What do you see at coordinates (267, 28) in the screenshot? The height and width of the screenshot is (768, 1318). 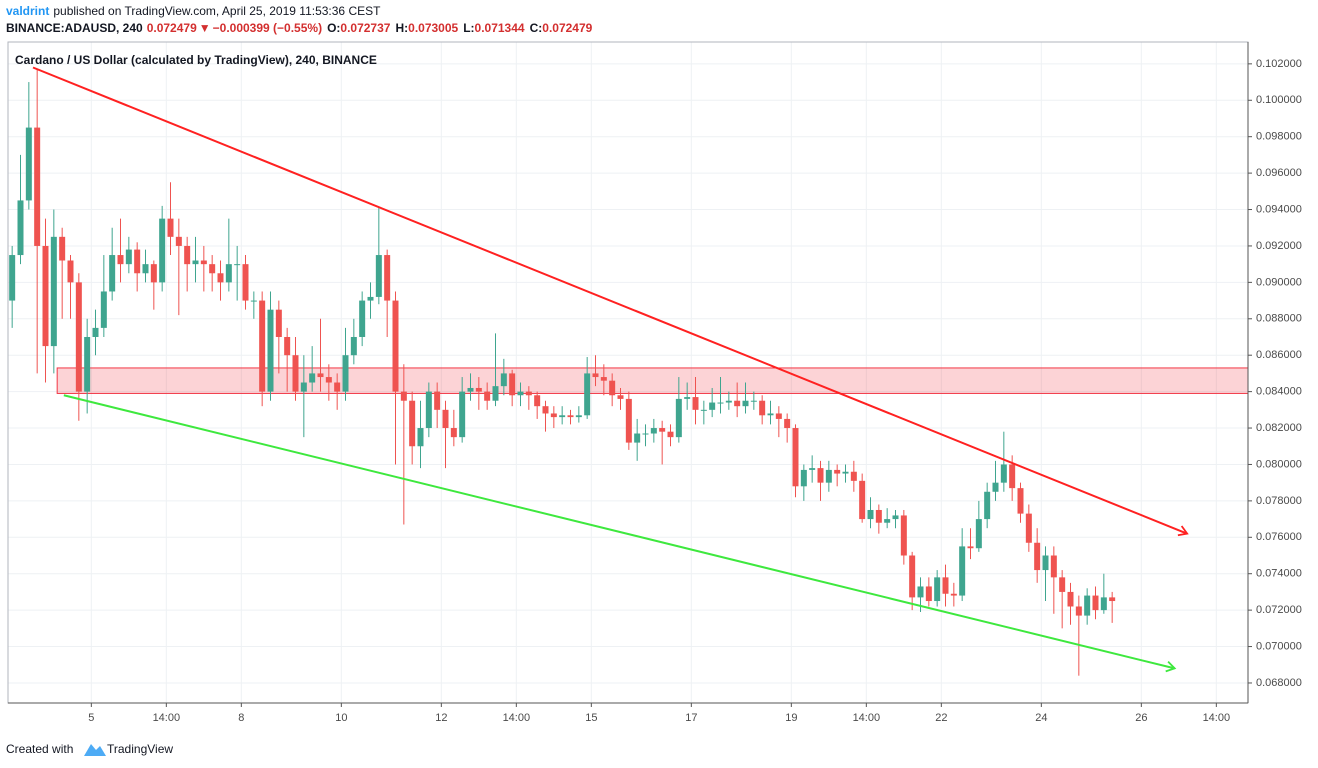 I see `change: −0.000399 (−0.55%)` at bounding box center [267, 28].